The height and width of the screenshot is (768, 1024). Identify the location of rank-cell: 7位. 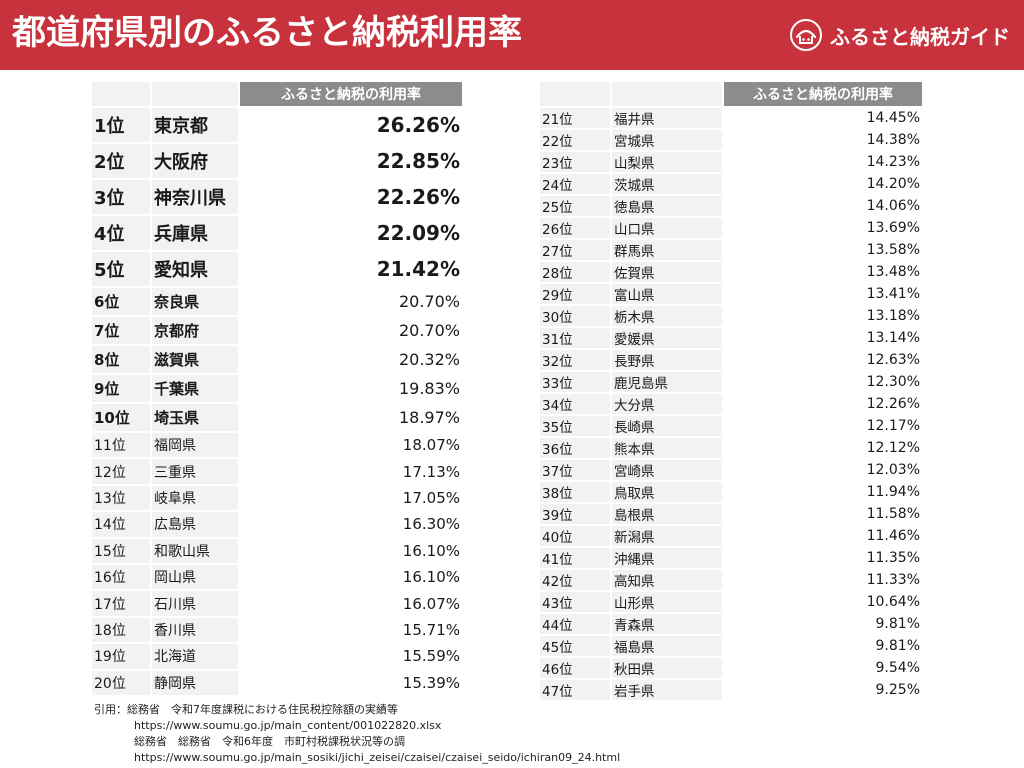
(122, 331).